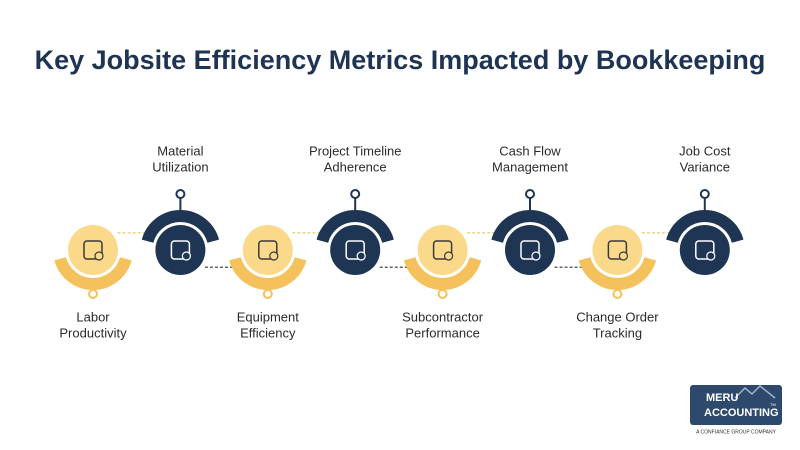  I want to click on node-label: Project Timeline, so click(355, 150).